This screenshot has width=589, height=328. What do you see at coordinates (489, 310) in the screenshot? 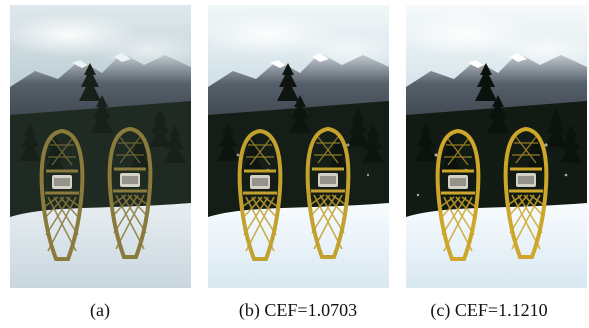
I see `caption-c: (c) CEF=1.1210` at bounding box center [489, 310].